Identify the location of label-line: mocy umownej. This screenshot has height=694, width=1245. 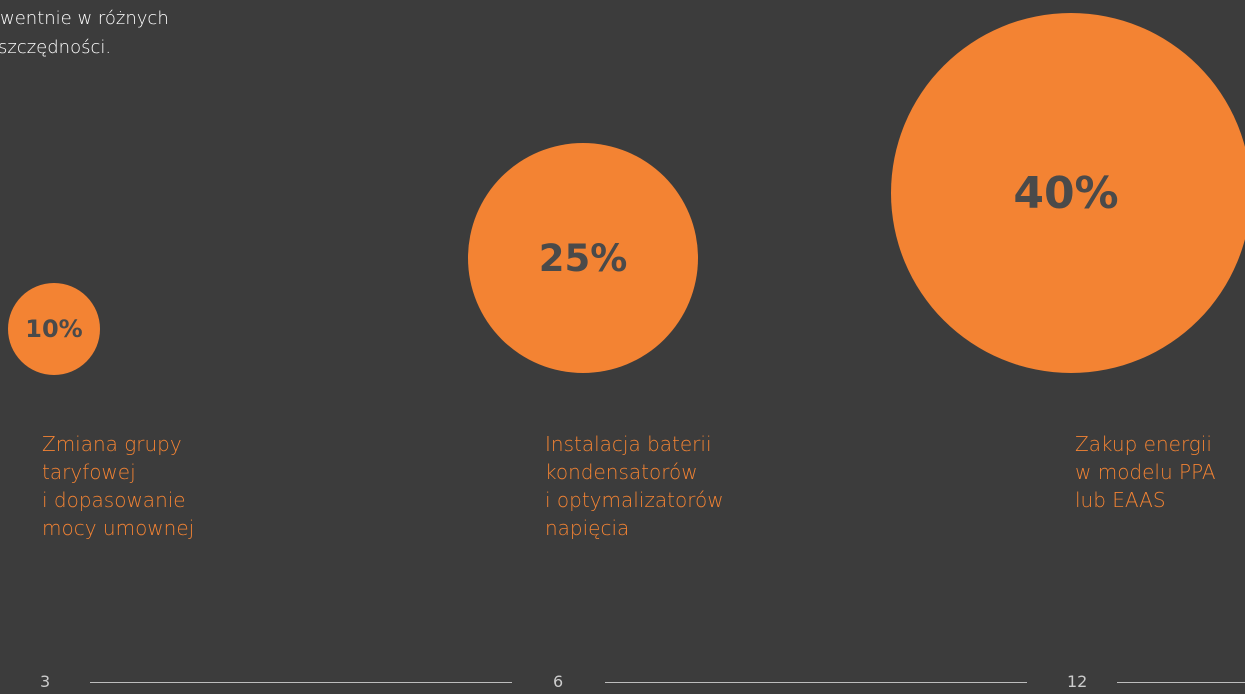
(118, 528).